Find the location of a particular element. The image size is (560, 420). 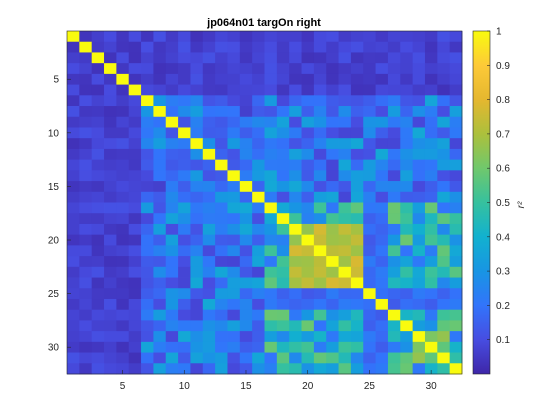

x-axis: 5 10 15 20 25 30 is located at coordinates (278, 381).